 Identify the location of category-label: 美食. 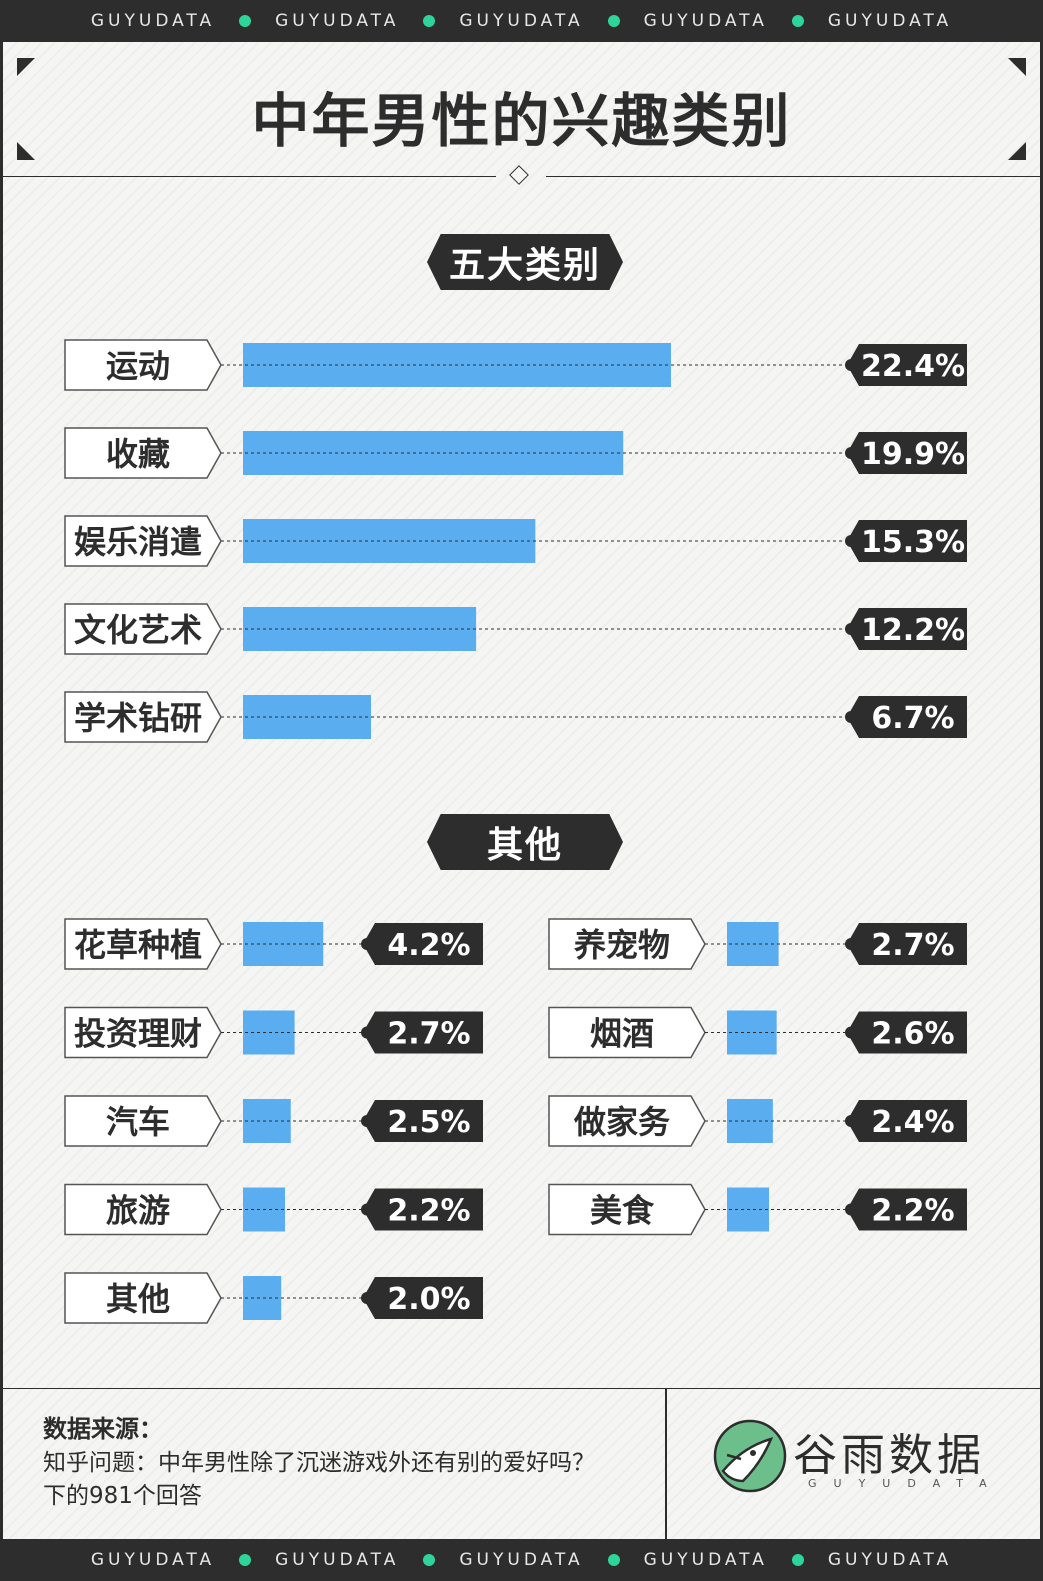
(622, 1211).